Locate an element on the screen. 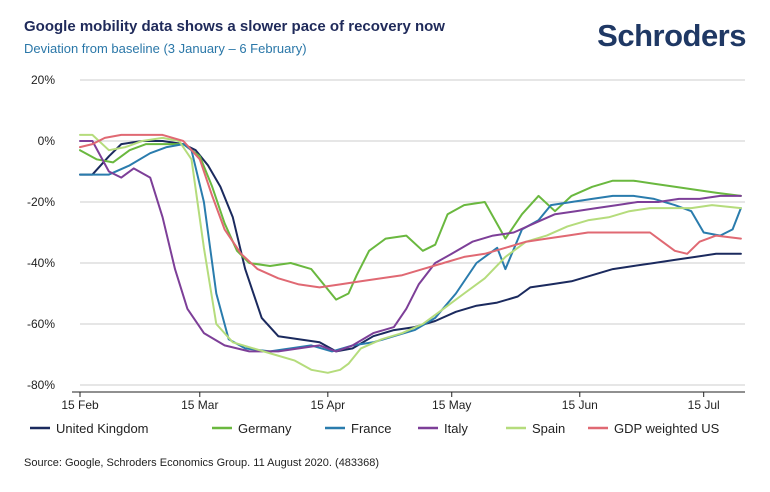 The height and width of the screenshot is (492, 770). x-tick-label: 15 Jun is located at coordinates (580, 405).